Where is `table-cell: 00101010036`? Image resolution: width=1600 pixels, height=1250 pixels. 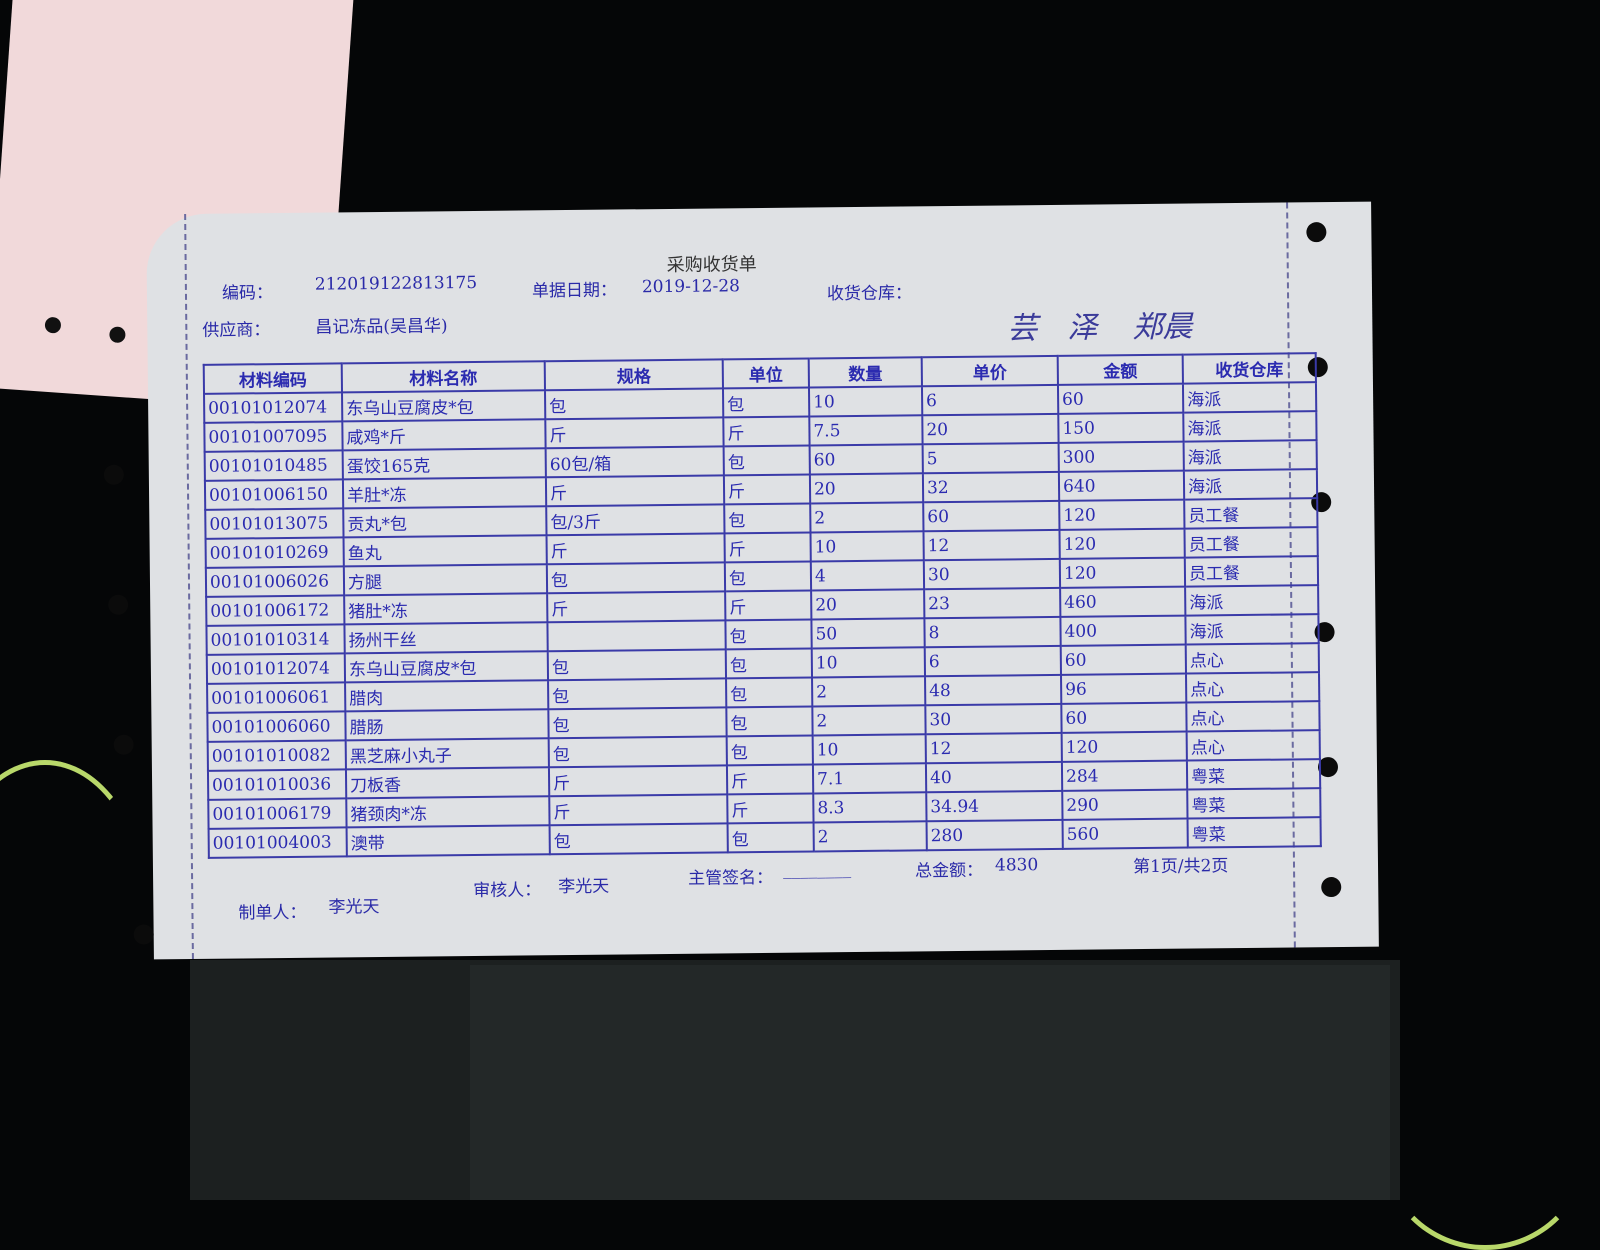
table-cell: 00101010036 is located at coordinates (277, 784).